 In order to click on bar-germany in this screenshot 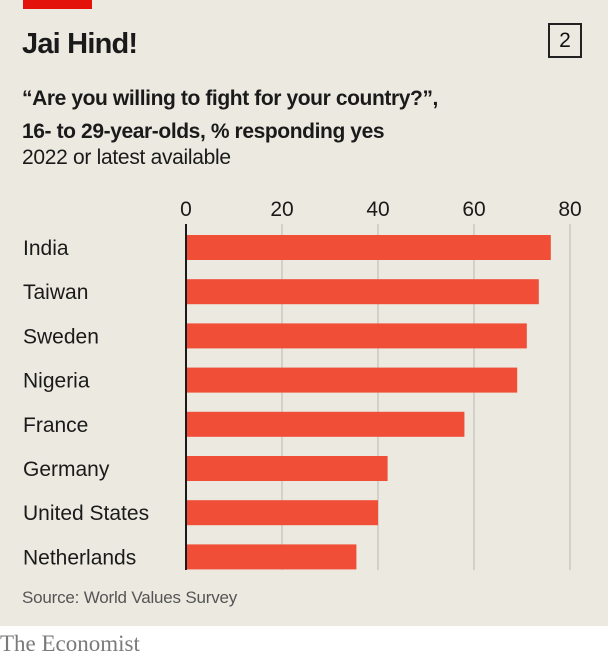, I will do `click(287, 468)`.